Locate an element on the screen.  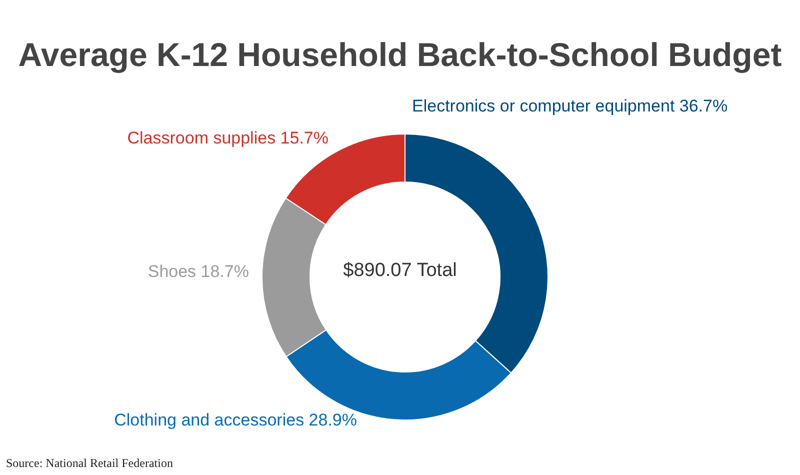
slice-label: Shoes 18.7% is located at coordinates (198, 271).